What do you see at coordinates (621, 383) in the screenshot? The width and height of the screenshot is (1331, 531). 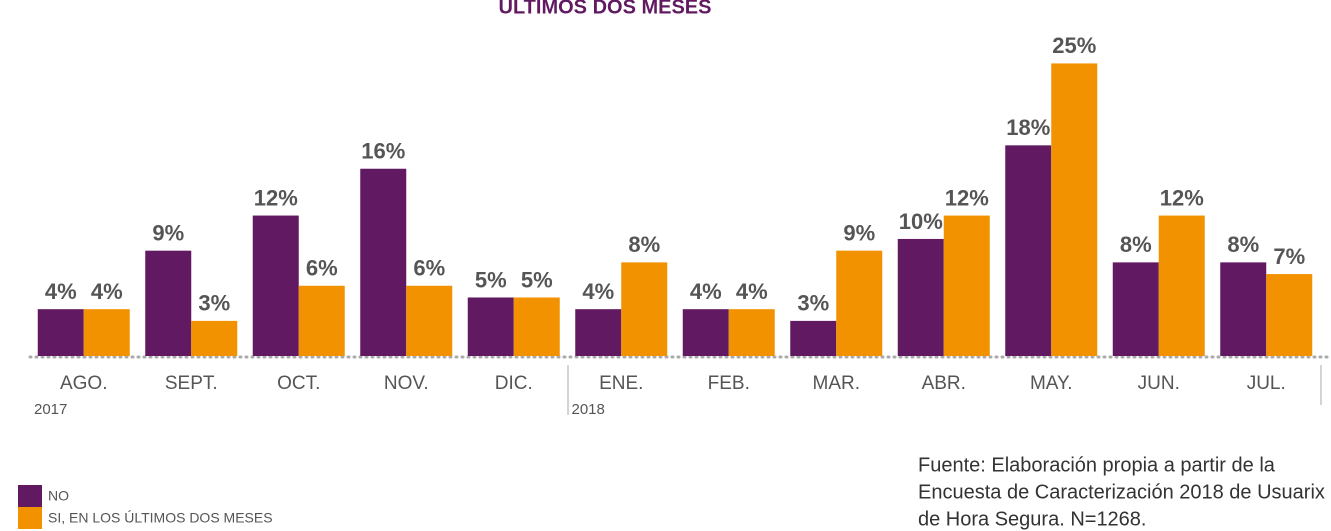 I see `x-tick-label: ENE.` at bounding box center [621, 383].